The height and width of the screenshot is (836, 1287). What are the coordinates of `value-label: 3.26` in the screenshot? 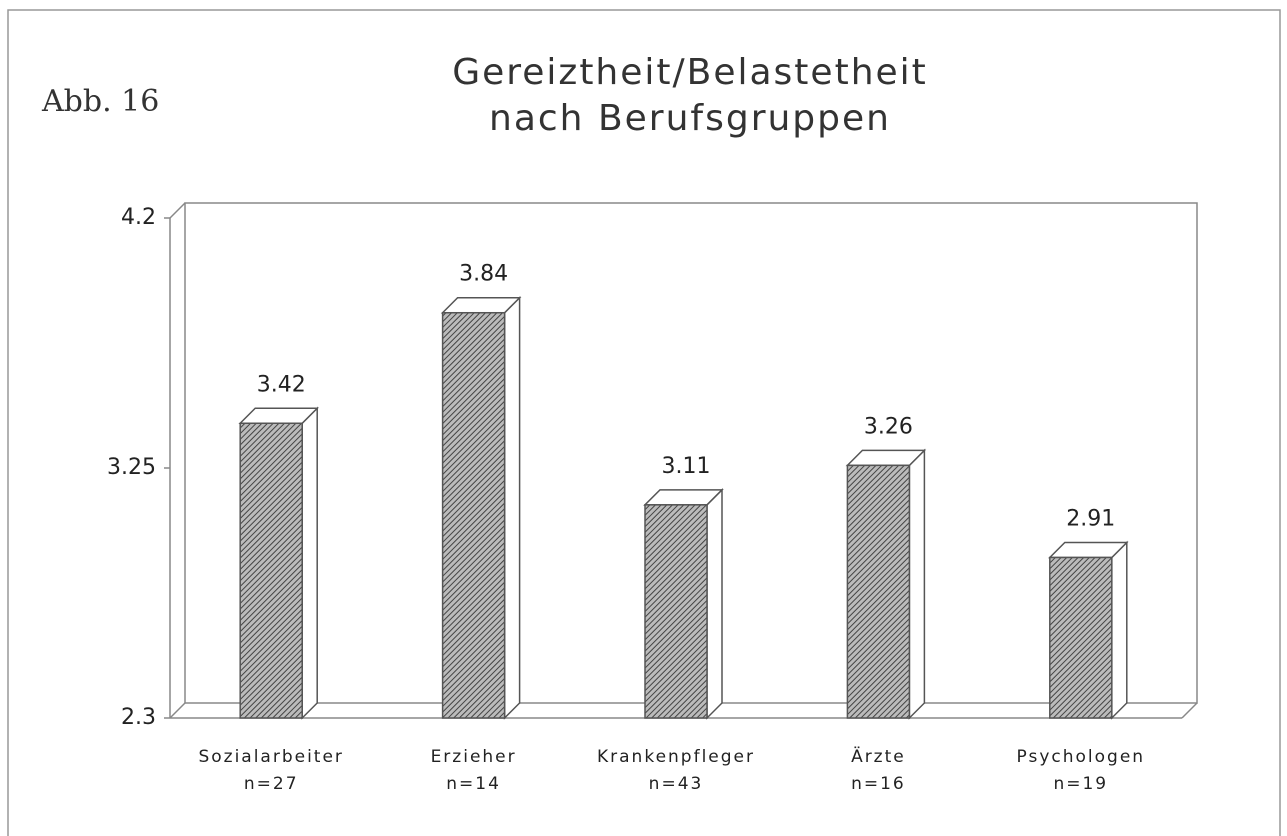 It's located at (888, 426).